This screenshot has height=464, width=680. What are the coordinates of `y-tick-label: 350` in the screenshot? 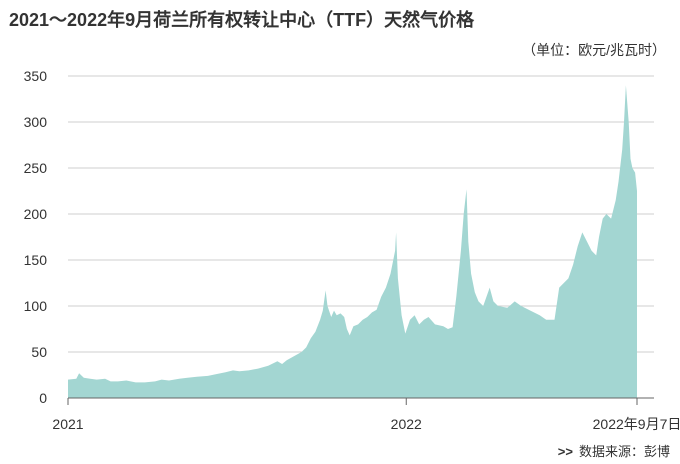 It's located at (36, 76).